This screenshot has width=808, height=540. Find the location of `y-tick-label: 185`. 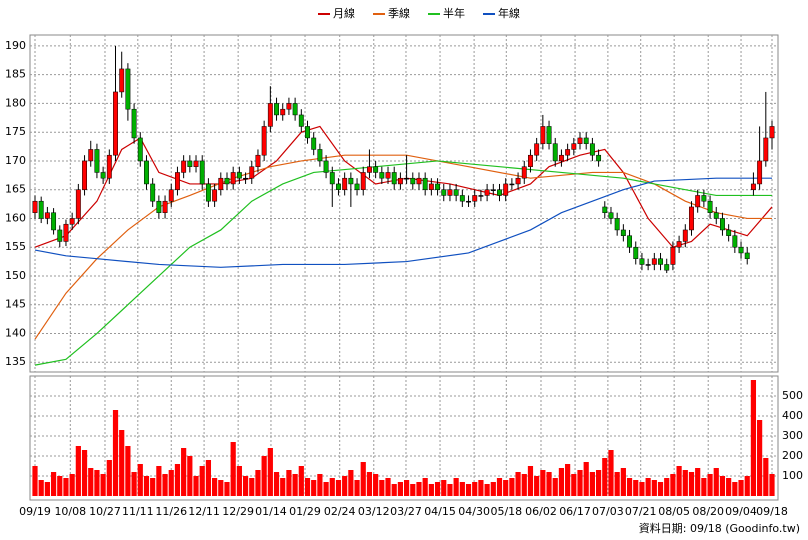

y-tick-label: 185 is located at coordinates (15, 74).